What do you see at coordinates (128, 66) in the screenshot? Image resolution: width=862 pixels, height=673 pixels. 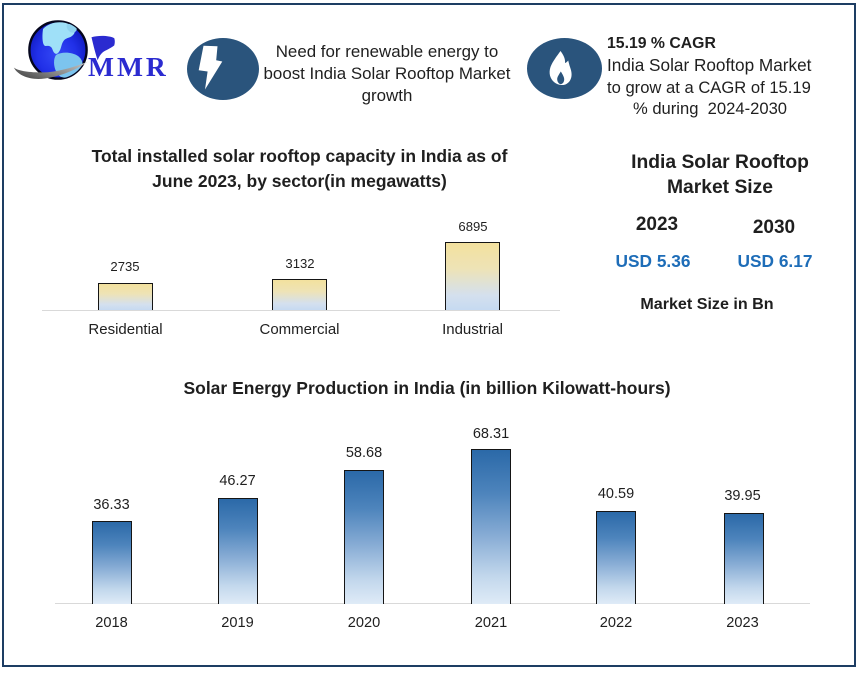 I see `svg-text: MMR` at bounding box center [128, 66].